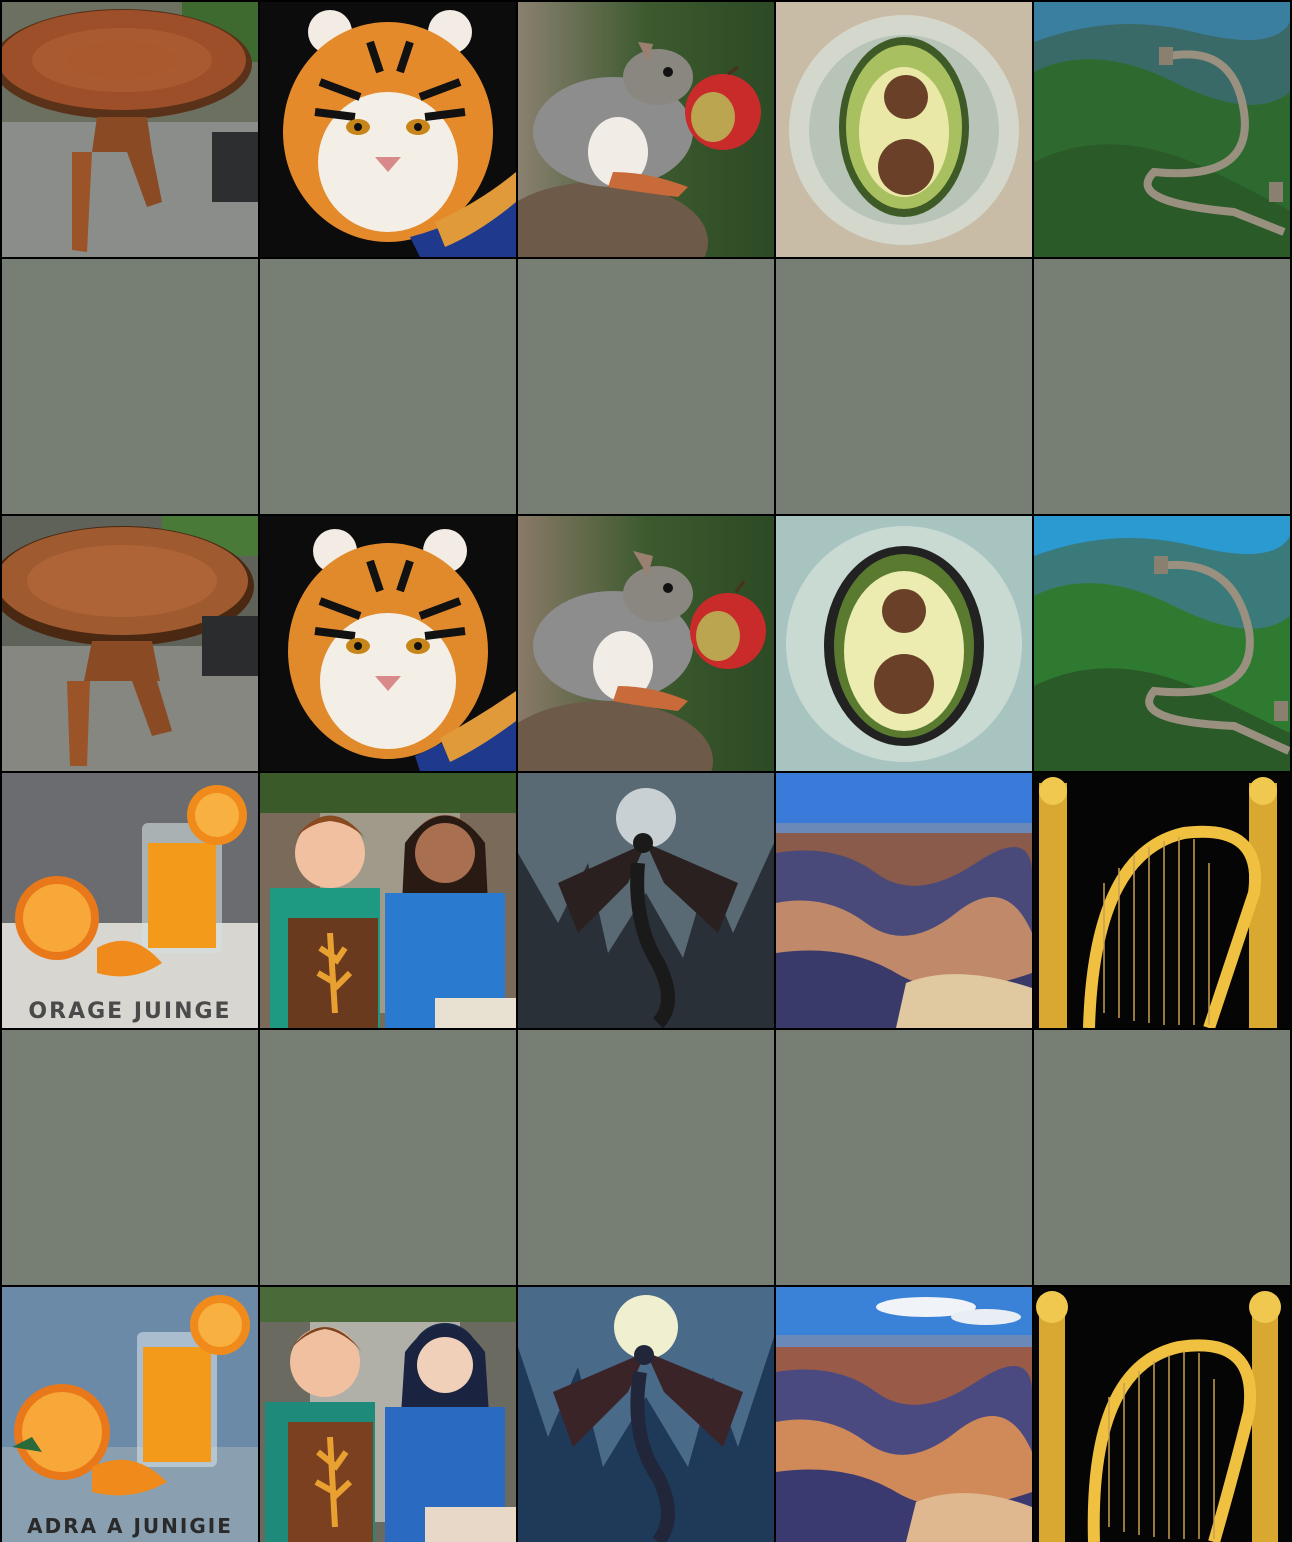 The width and height of the screenshot is (1292, 1542). I want to click on orange-juice-image: ADRA A JUNIGIE, so click(130, 1414).